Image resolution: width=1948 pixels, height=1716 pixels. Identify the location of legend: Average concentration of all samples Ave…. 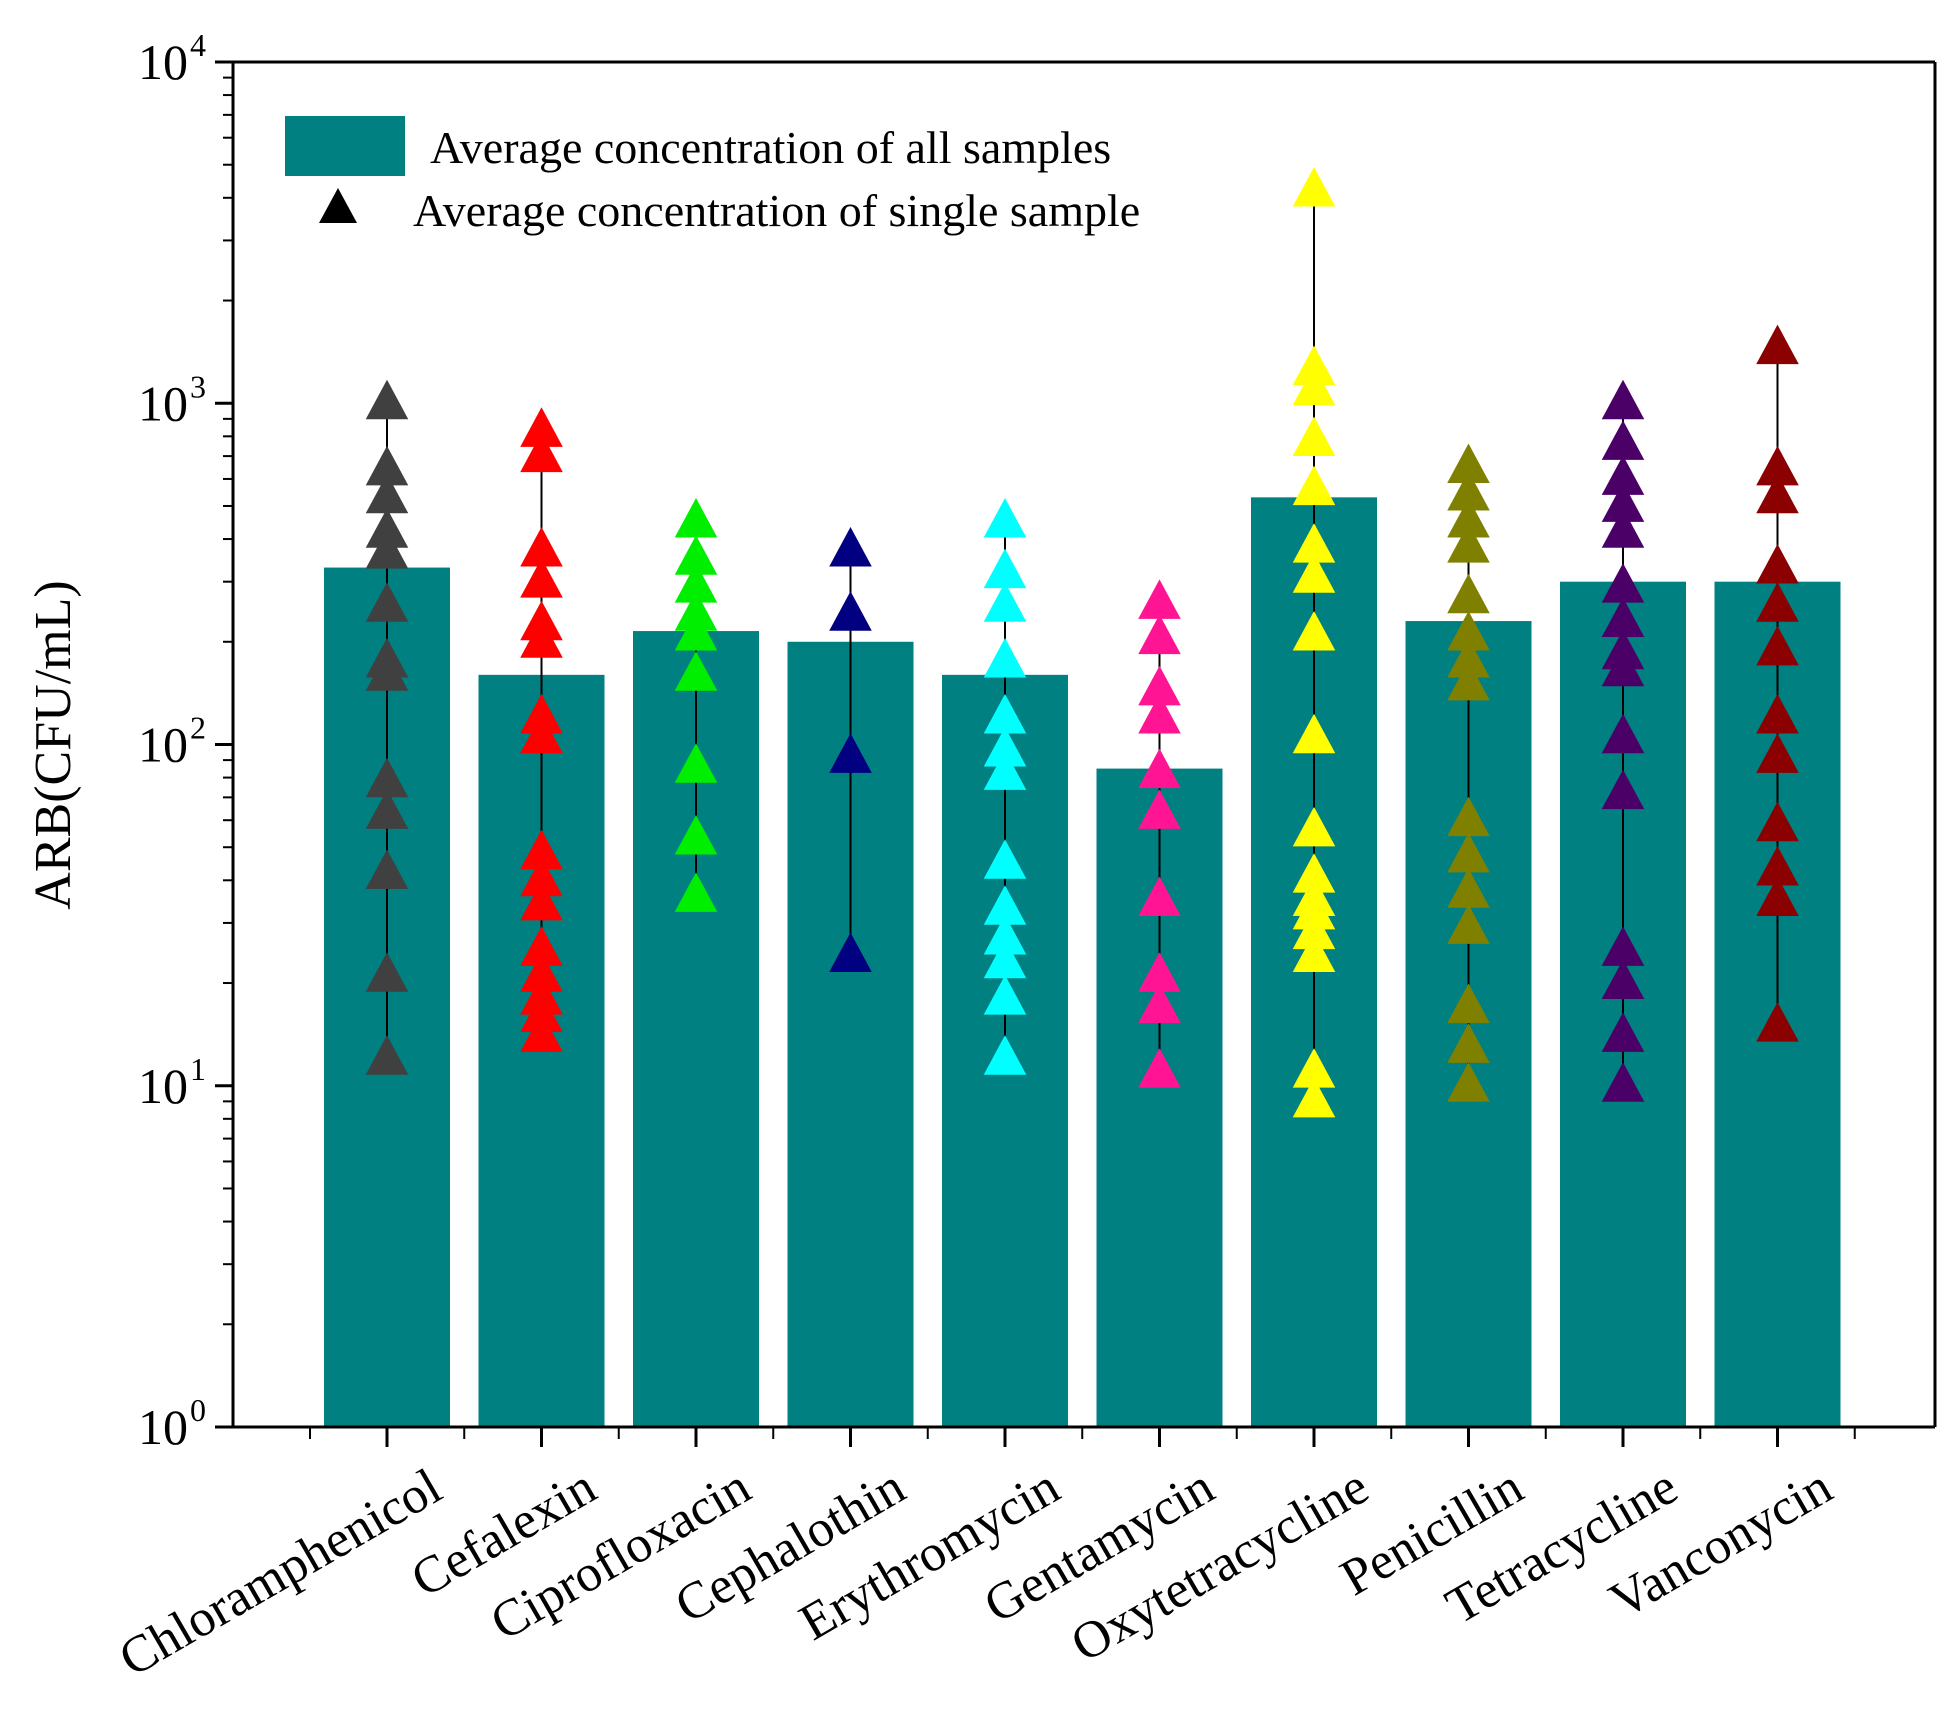
(712, 176).